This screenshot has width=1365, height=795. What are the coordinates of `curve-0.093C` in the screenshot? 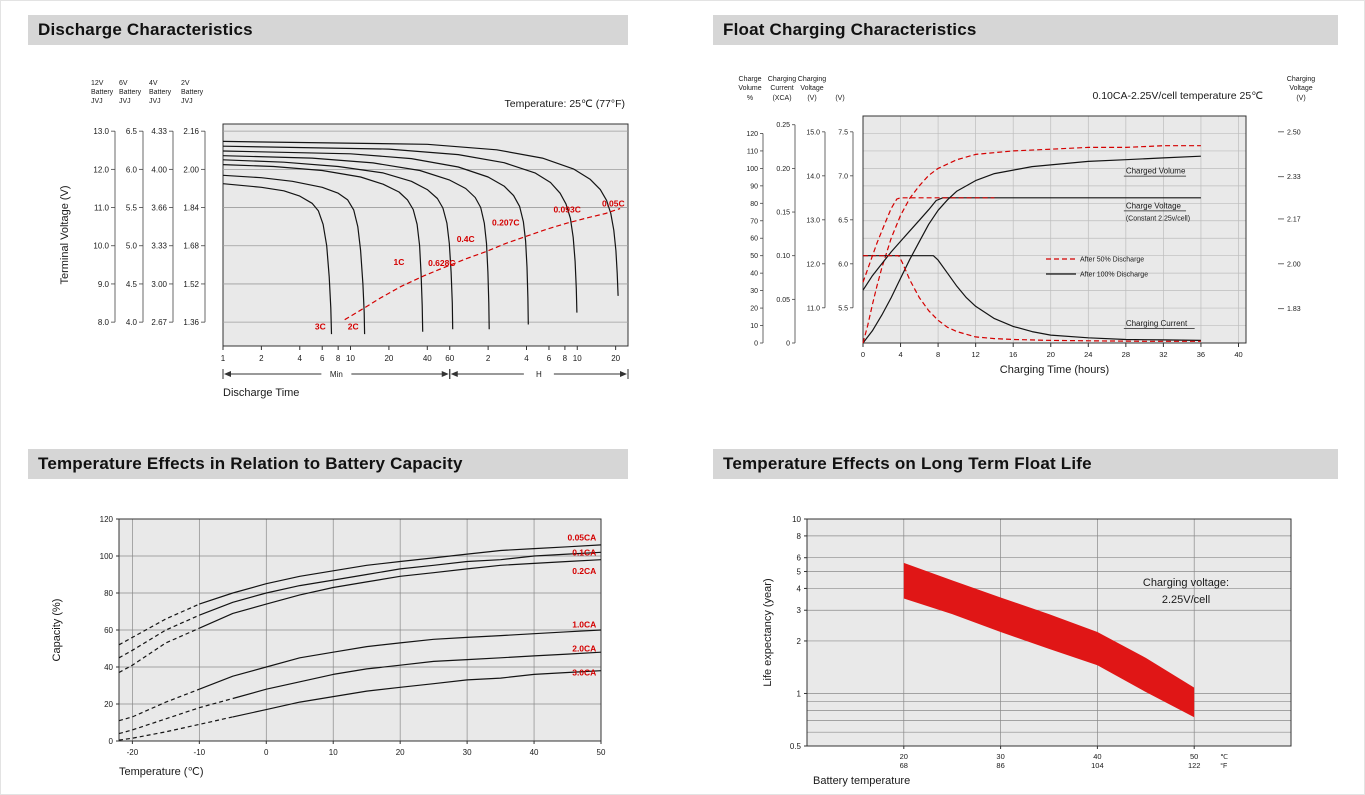 It's located at (400, 229).